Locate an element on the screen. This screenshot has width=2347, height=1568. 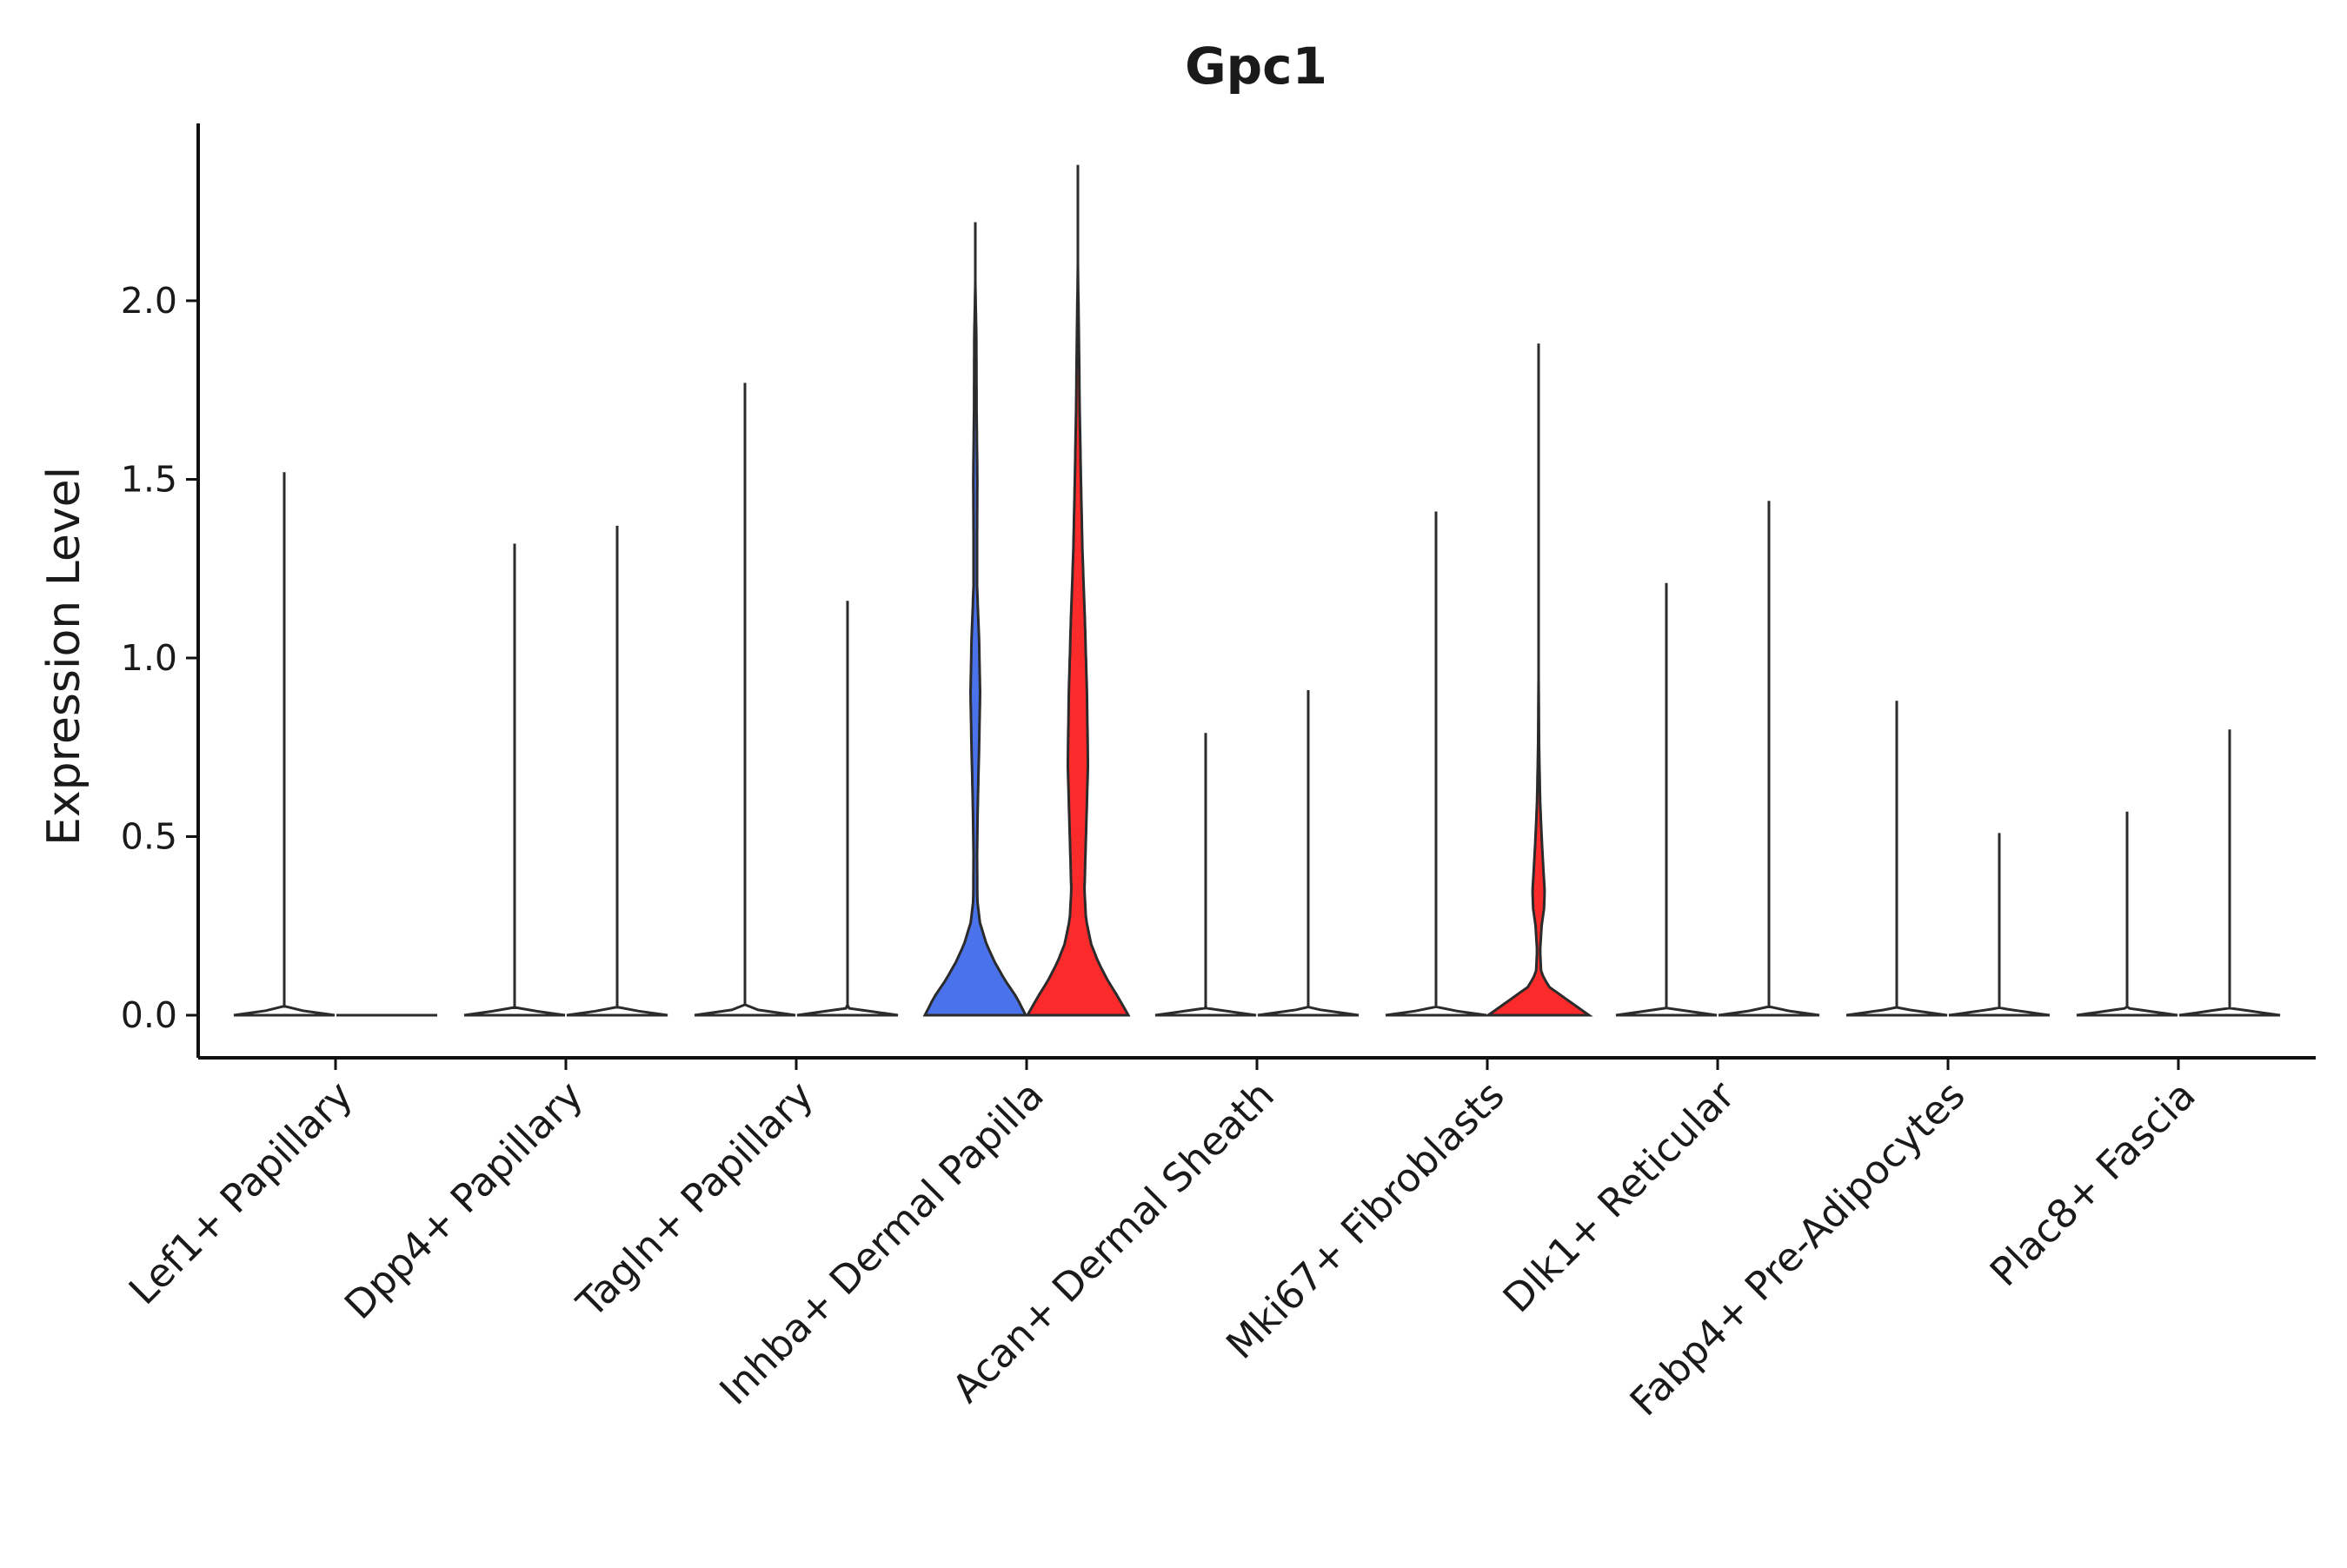
y-axis-ticks: 0.0 0.5 1.0 1.5 2.0 is located at coordinates (159, 658).